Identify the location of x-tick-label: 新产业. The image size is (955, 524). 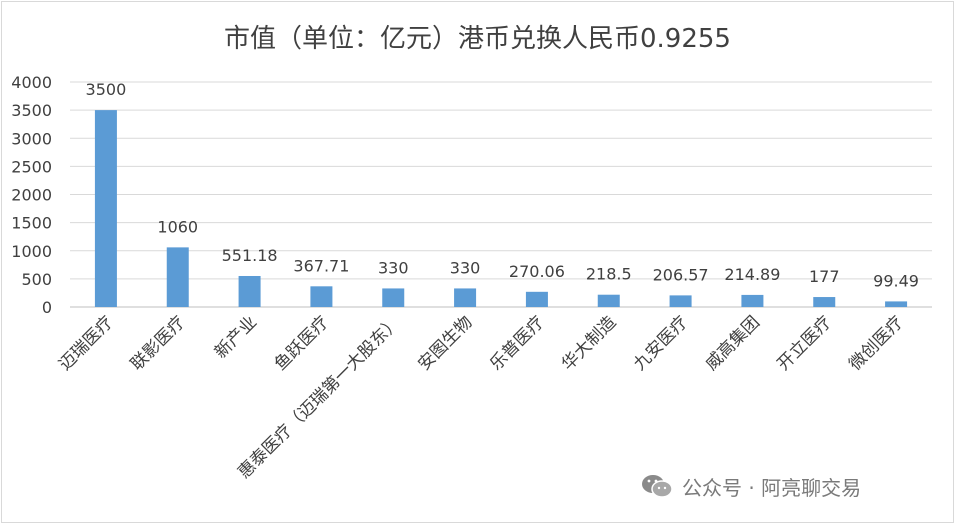
(236, 337).